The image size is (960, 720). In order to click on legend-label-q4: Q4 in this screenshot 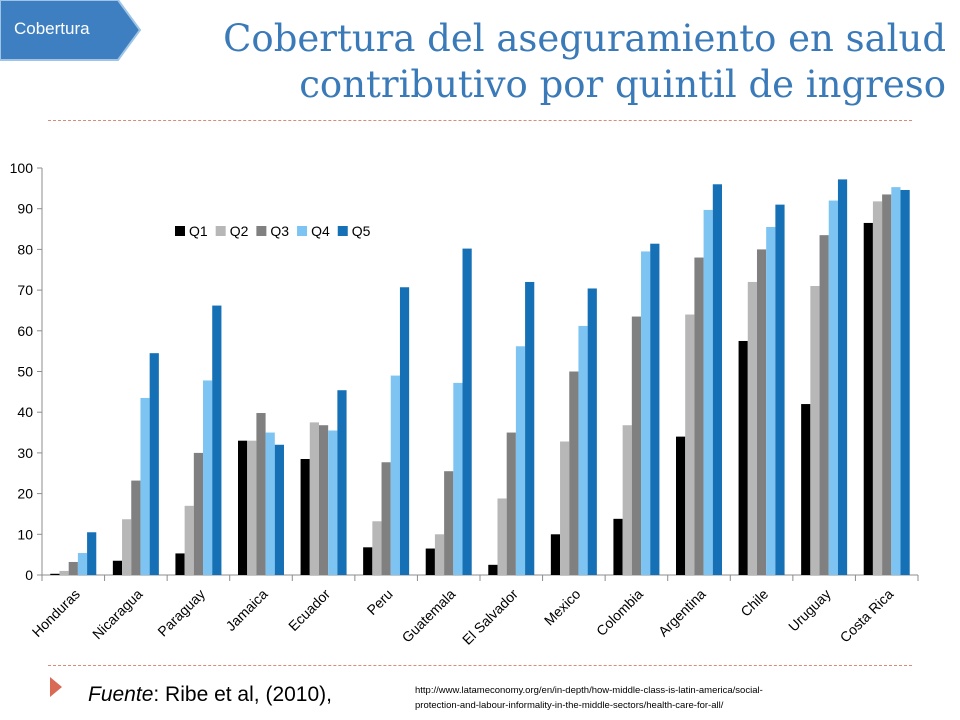, I will do `click(320, 231)`.